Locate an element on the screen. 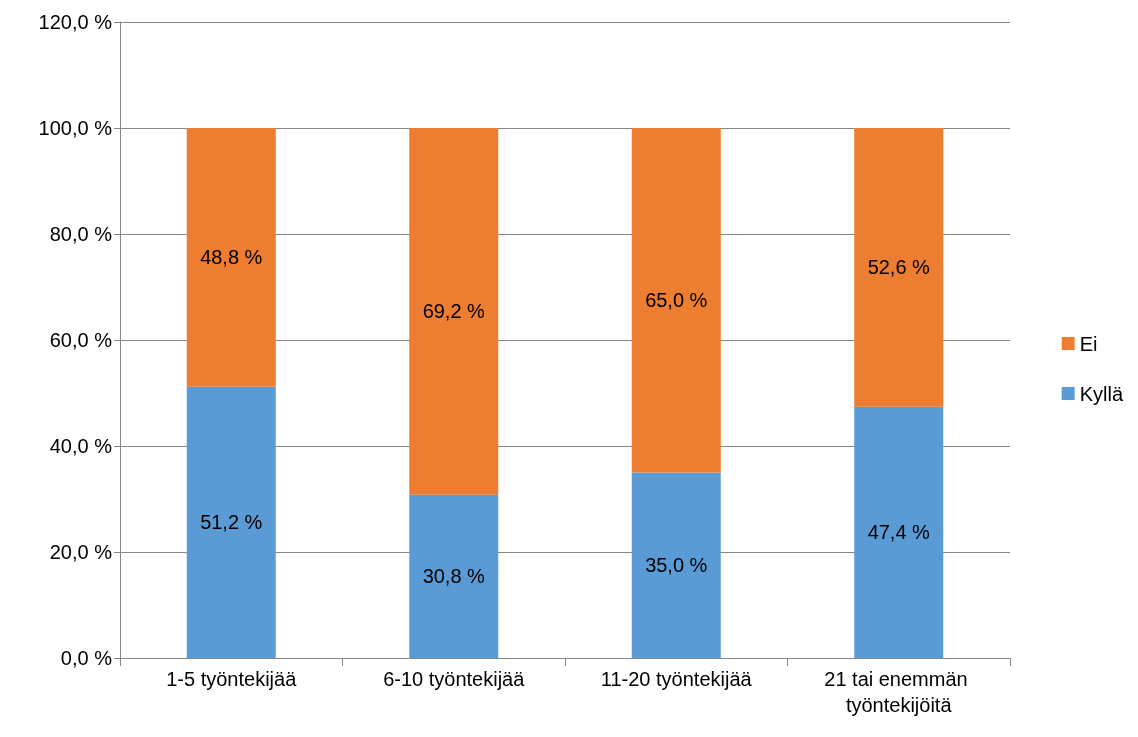 Image resolution: width=1138 pixels, height=737 pixels. legend-label: Kyllä is located at coordinates (1101, 393).